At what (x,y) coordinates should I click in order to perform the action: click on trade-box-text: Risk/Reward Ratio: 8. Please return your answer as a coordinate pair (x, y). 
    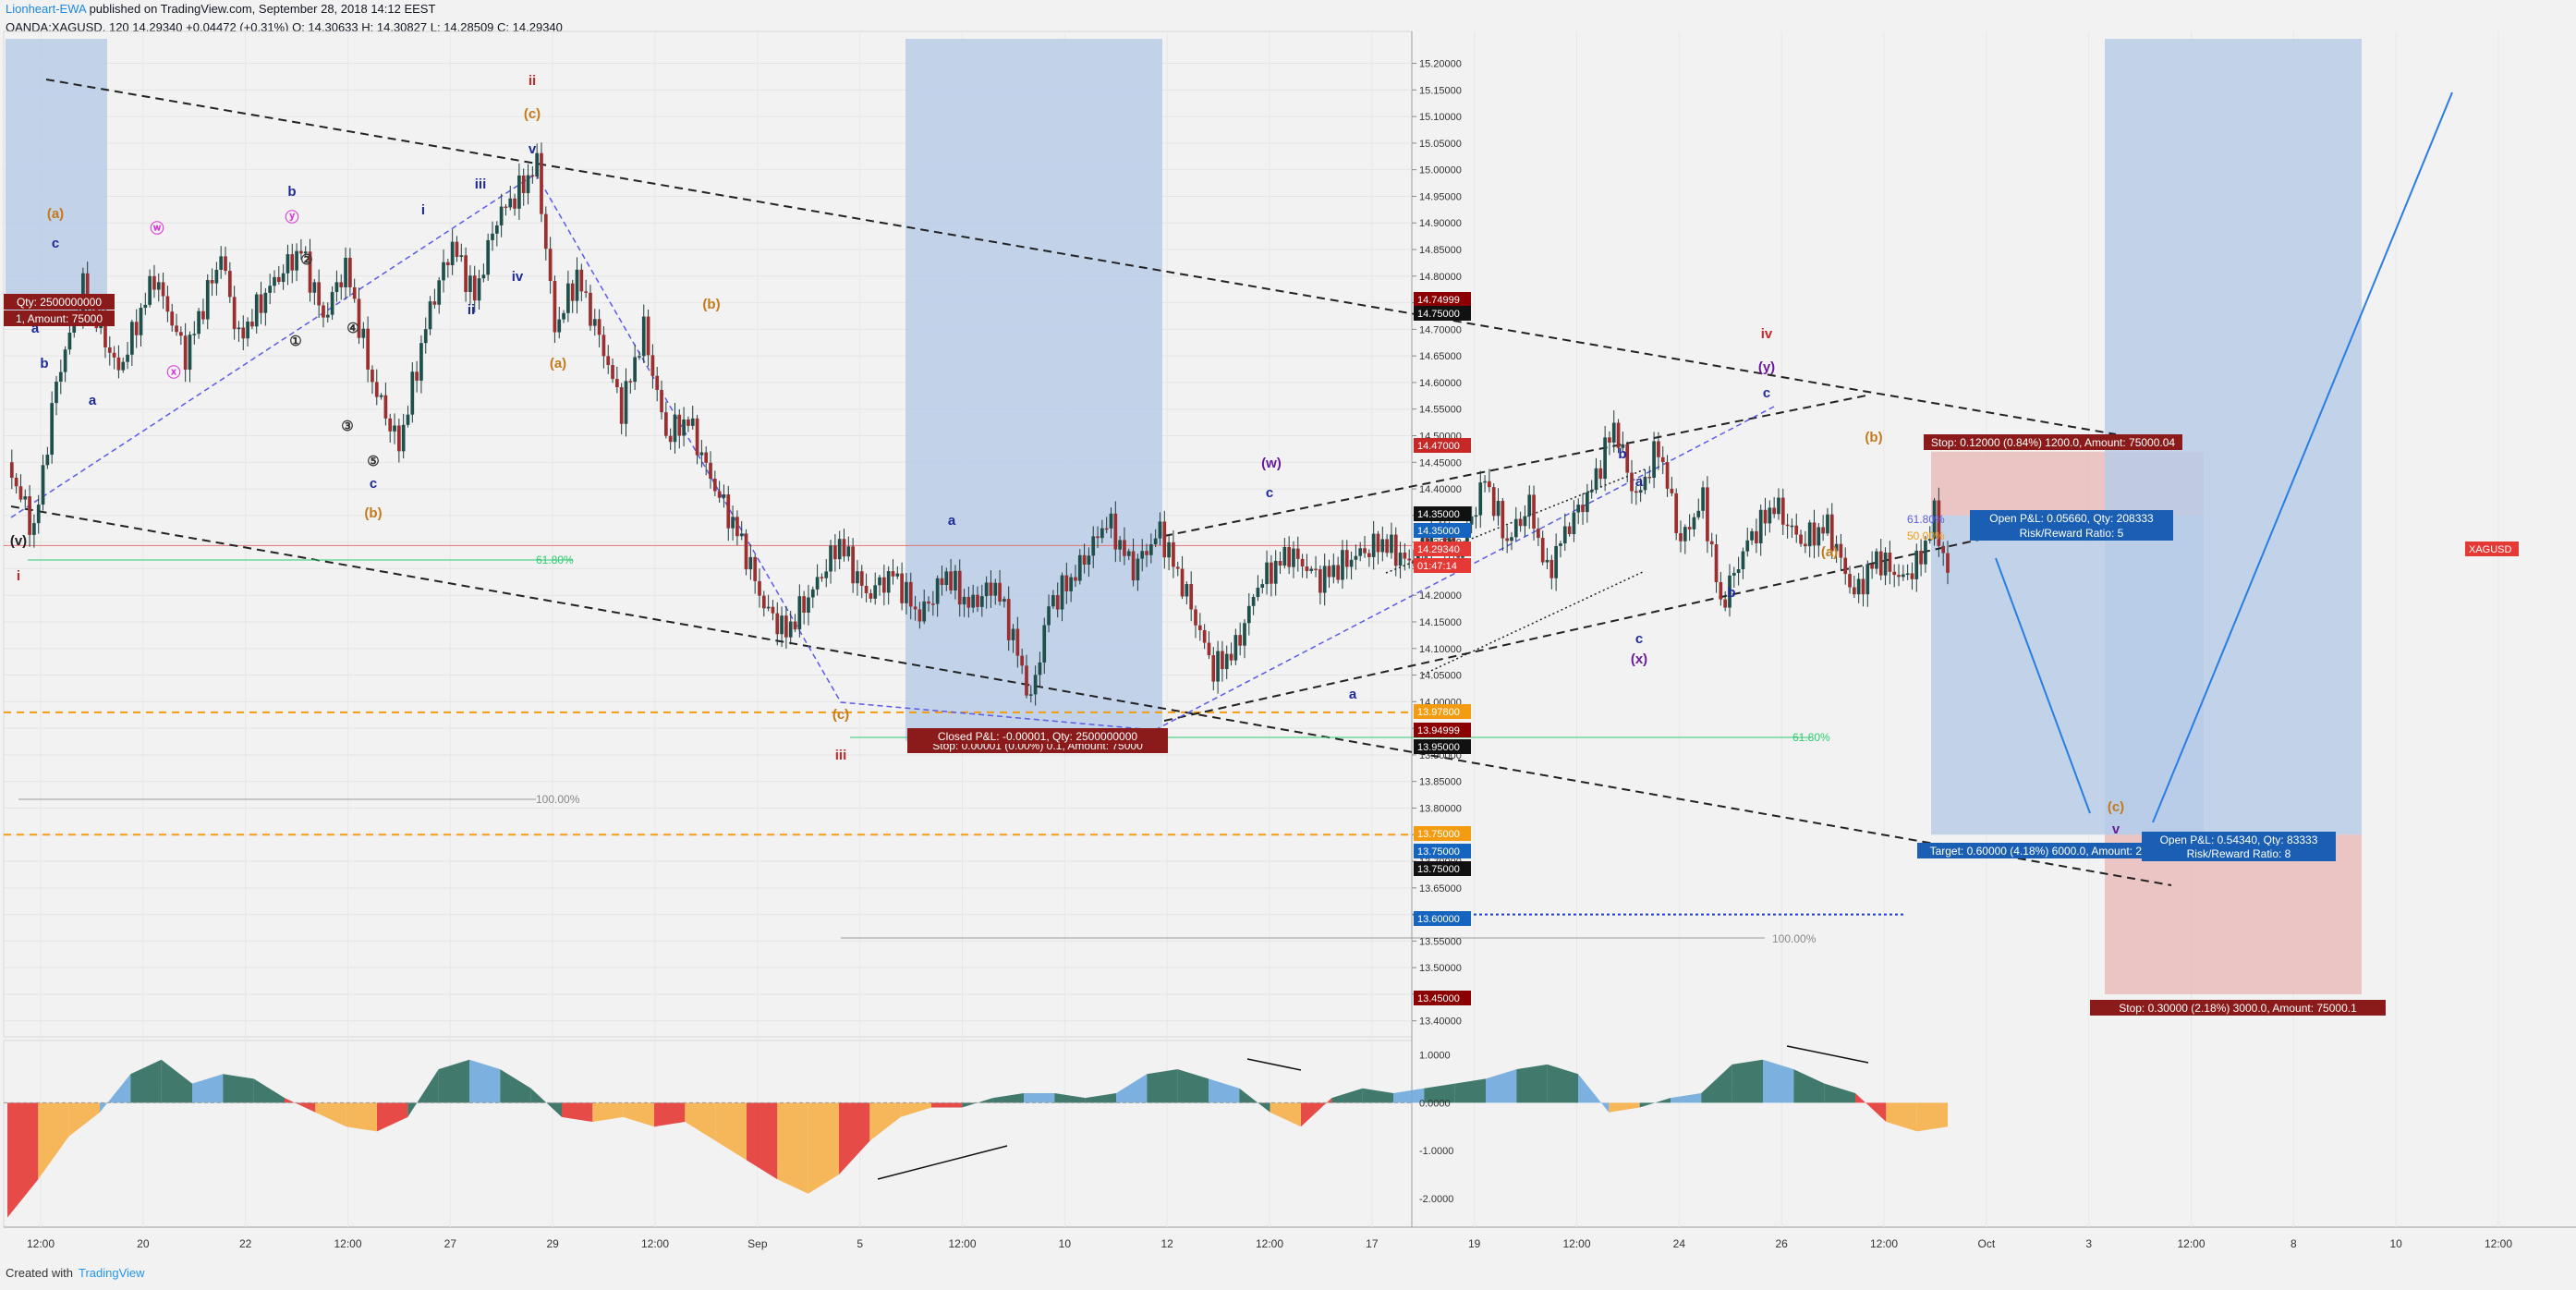
    Looking at the image, I should click on (2239, 854).